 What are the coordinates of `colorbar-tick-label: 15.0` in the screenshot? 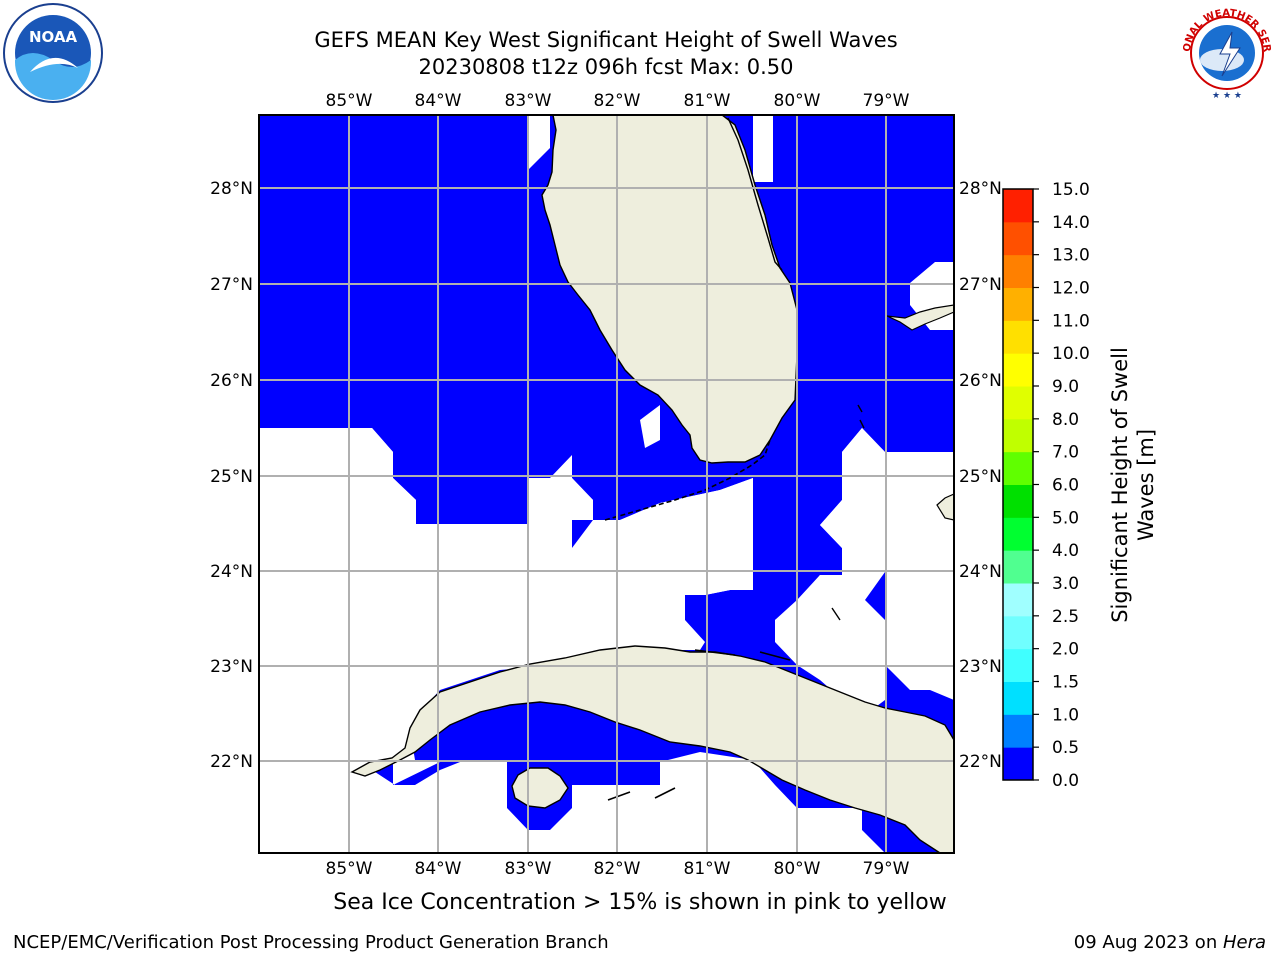 It's located at (1071, 190).